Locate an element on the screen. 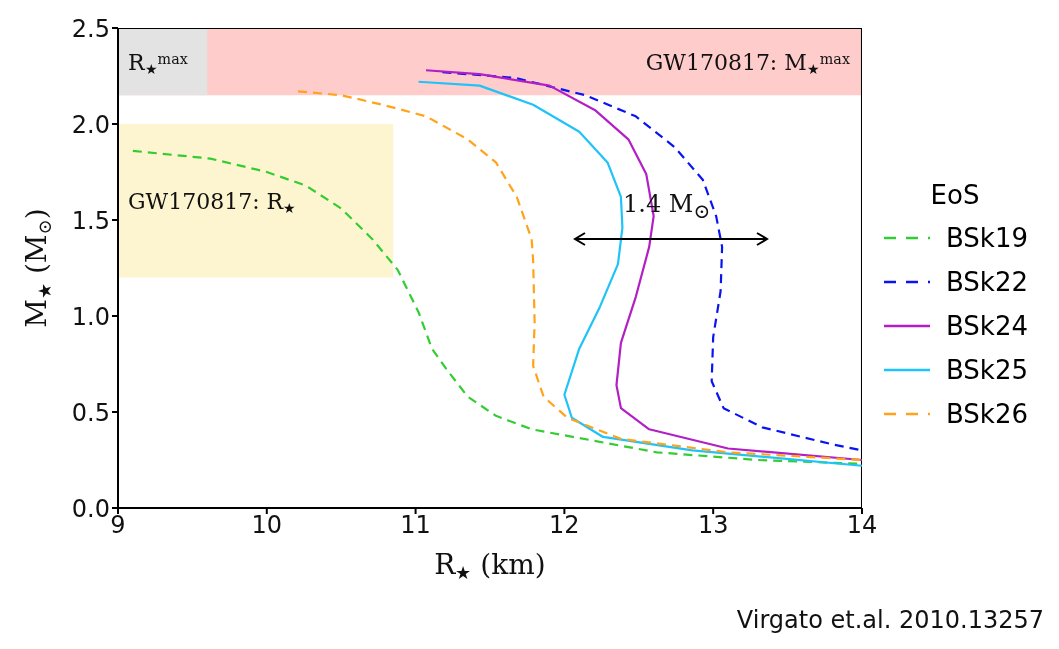 The height and width of the screenshot is (649, 1059). y-tick-label: 1.5 is located at coordinates (90, 220).